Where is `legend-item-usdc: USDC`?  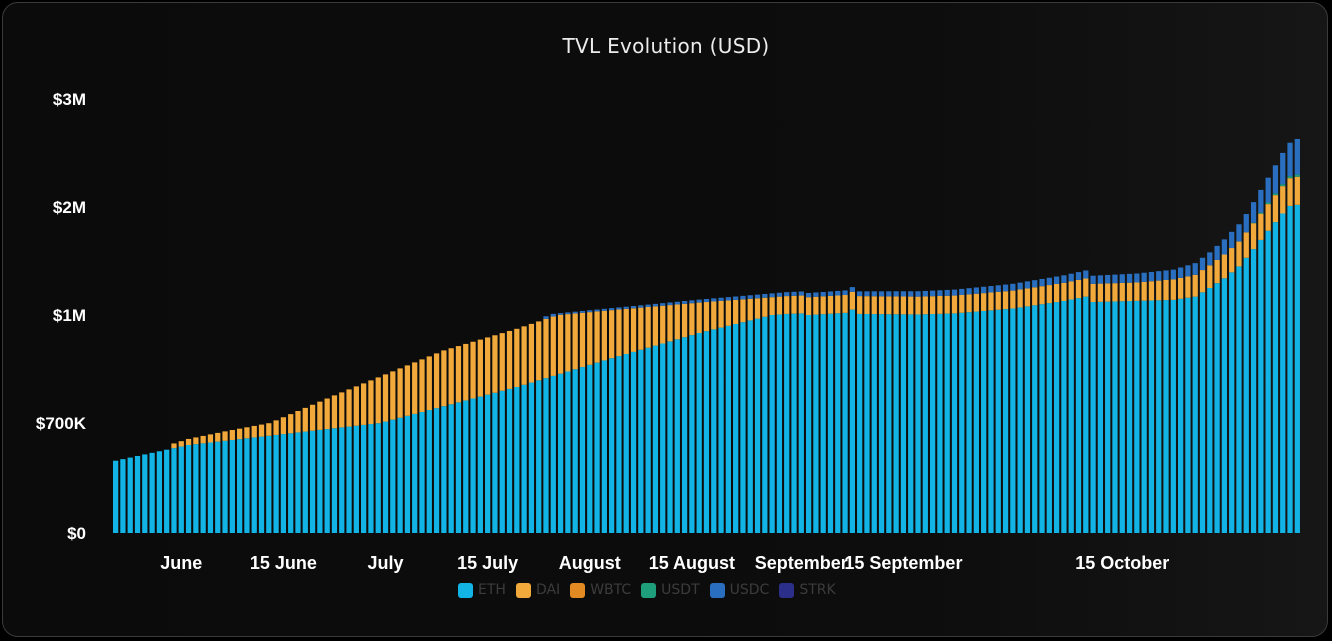
legend-item-usdc: USDC is located at coordinates (739, 590).